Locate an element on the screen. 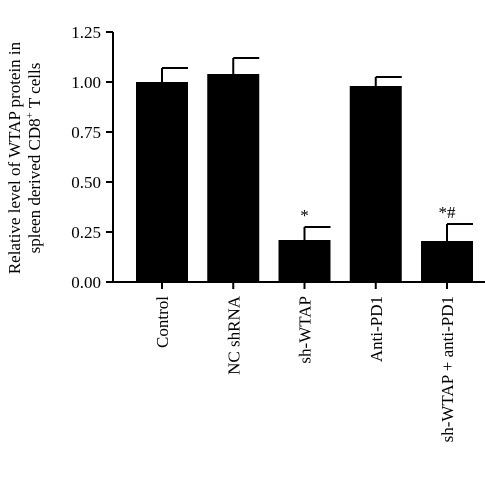 The height and width of the screenshot is (500, 485). y-axis-label-prefix: spleen derived CD8 is located at coordinates (34, 185).